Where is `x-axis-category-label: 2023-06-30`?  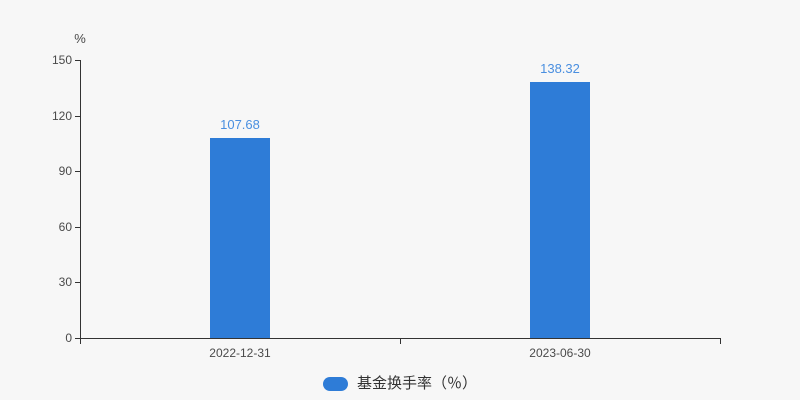
x-axis-category-label: 2023-06-30 is located at coordinates (560, 353).